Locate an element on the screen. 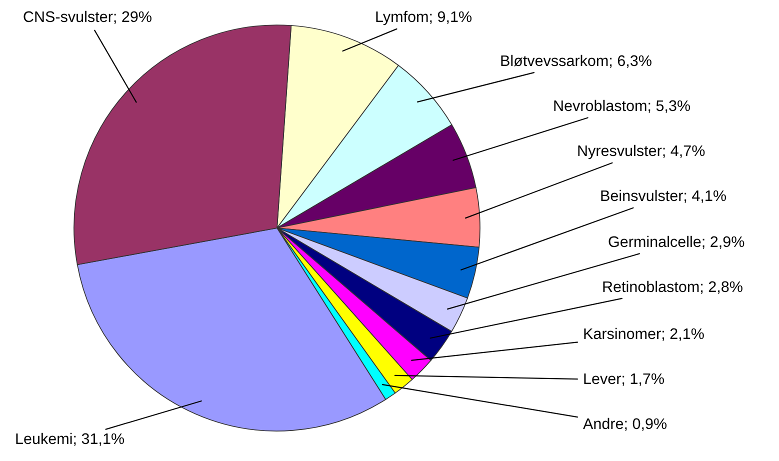 The image size is (779, 461). slice-label: Lymfom; 9,1% is located at coordinates (424, 18).